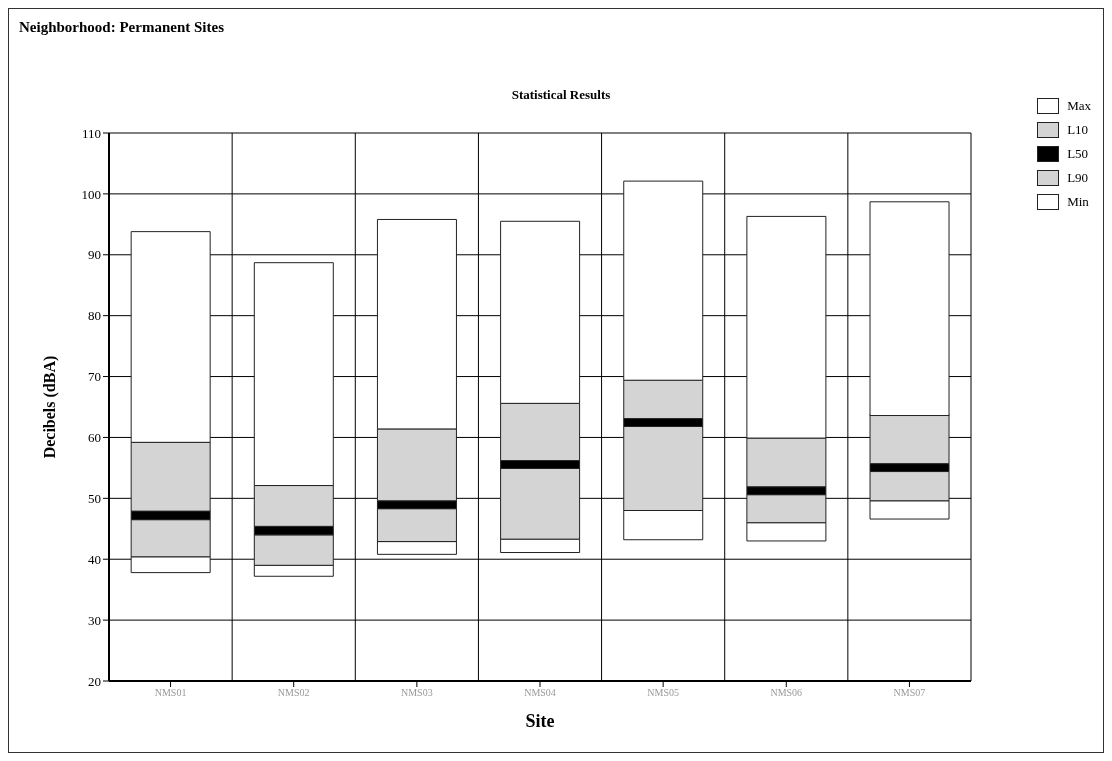  Describe the element at coordinates (94, 255) in the screenshot. I see `y-tick-label: 90` at that location.